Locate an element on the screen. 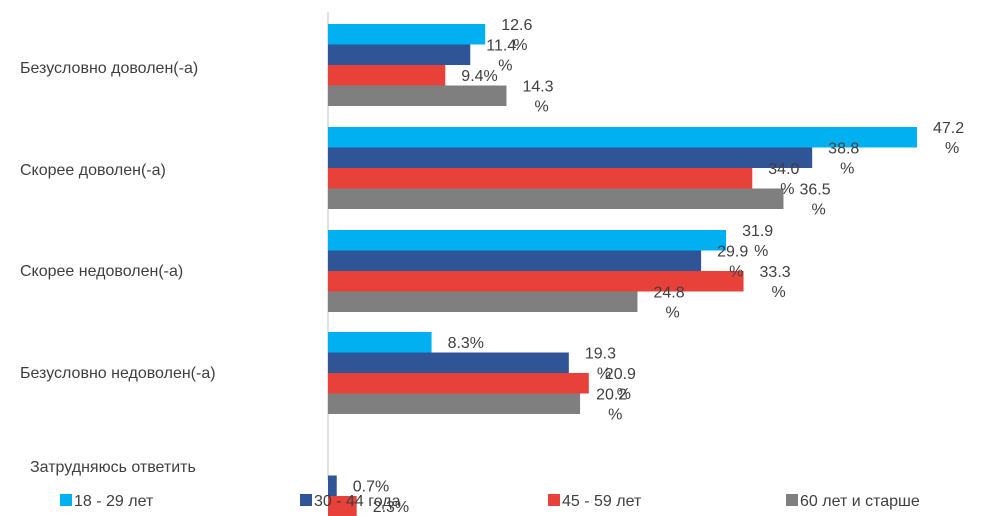 The height and width of the screenshot is (516, 987). data-label: 47.2% is located at coordinates (948, 138).